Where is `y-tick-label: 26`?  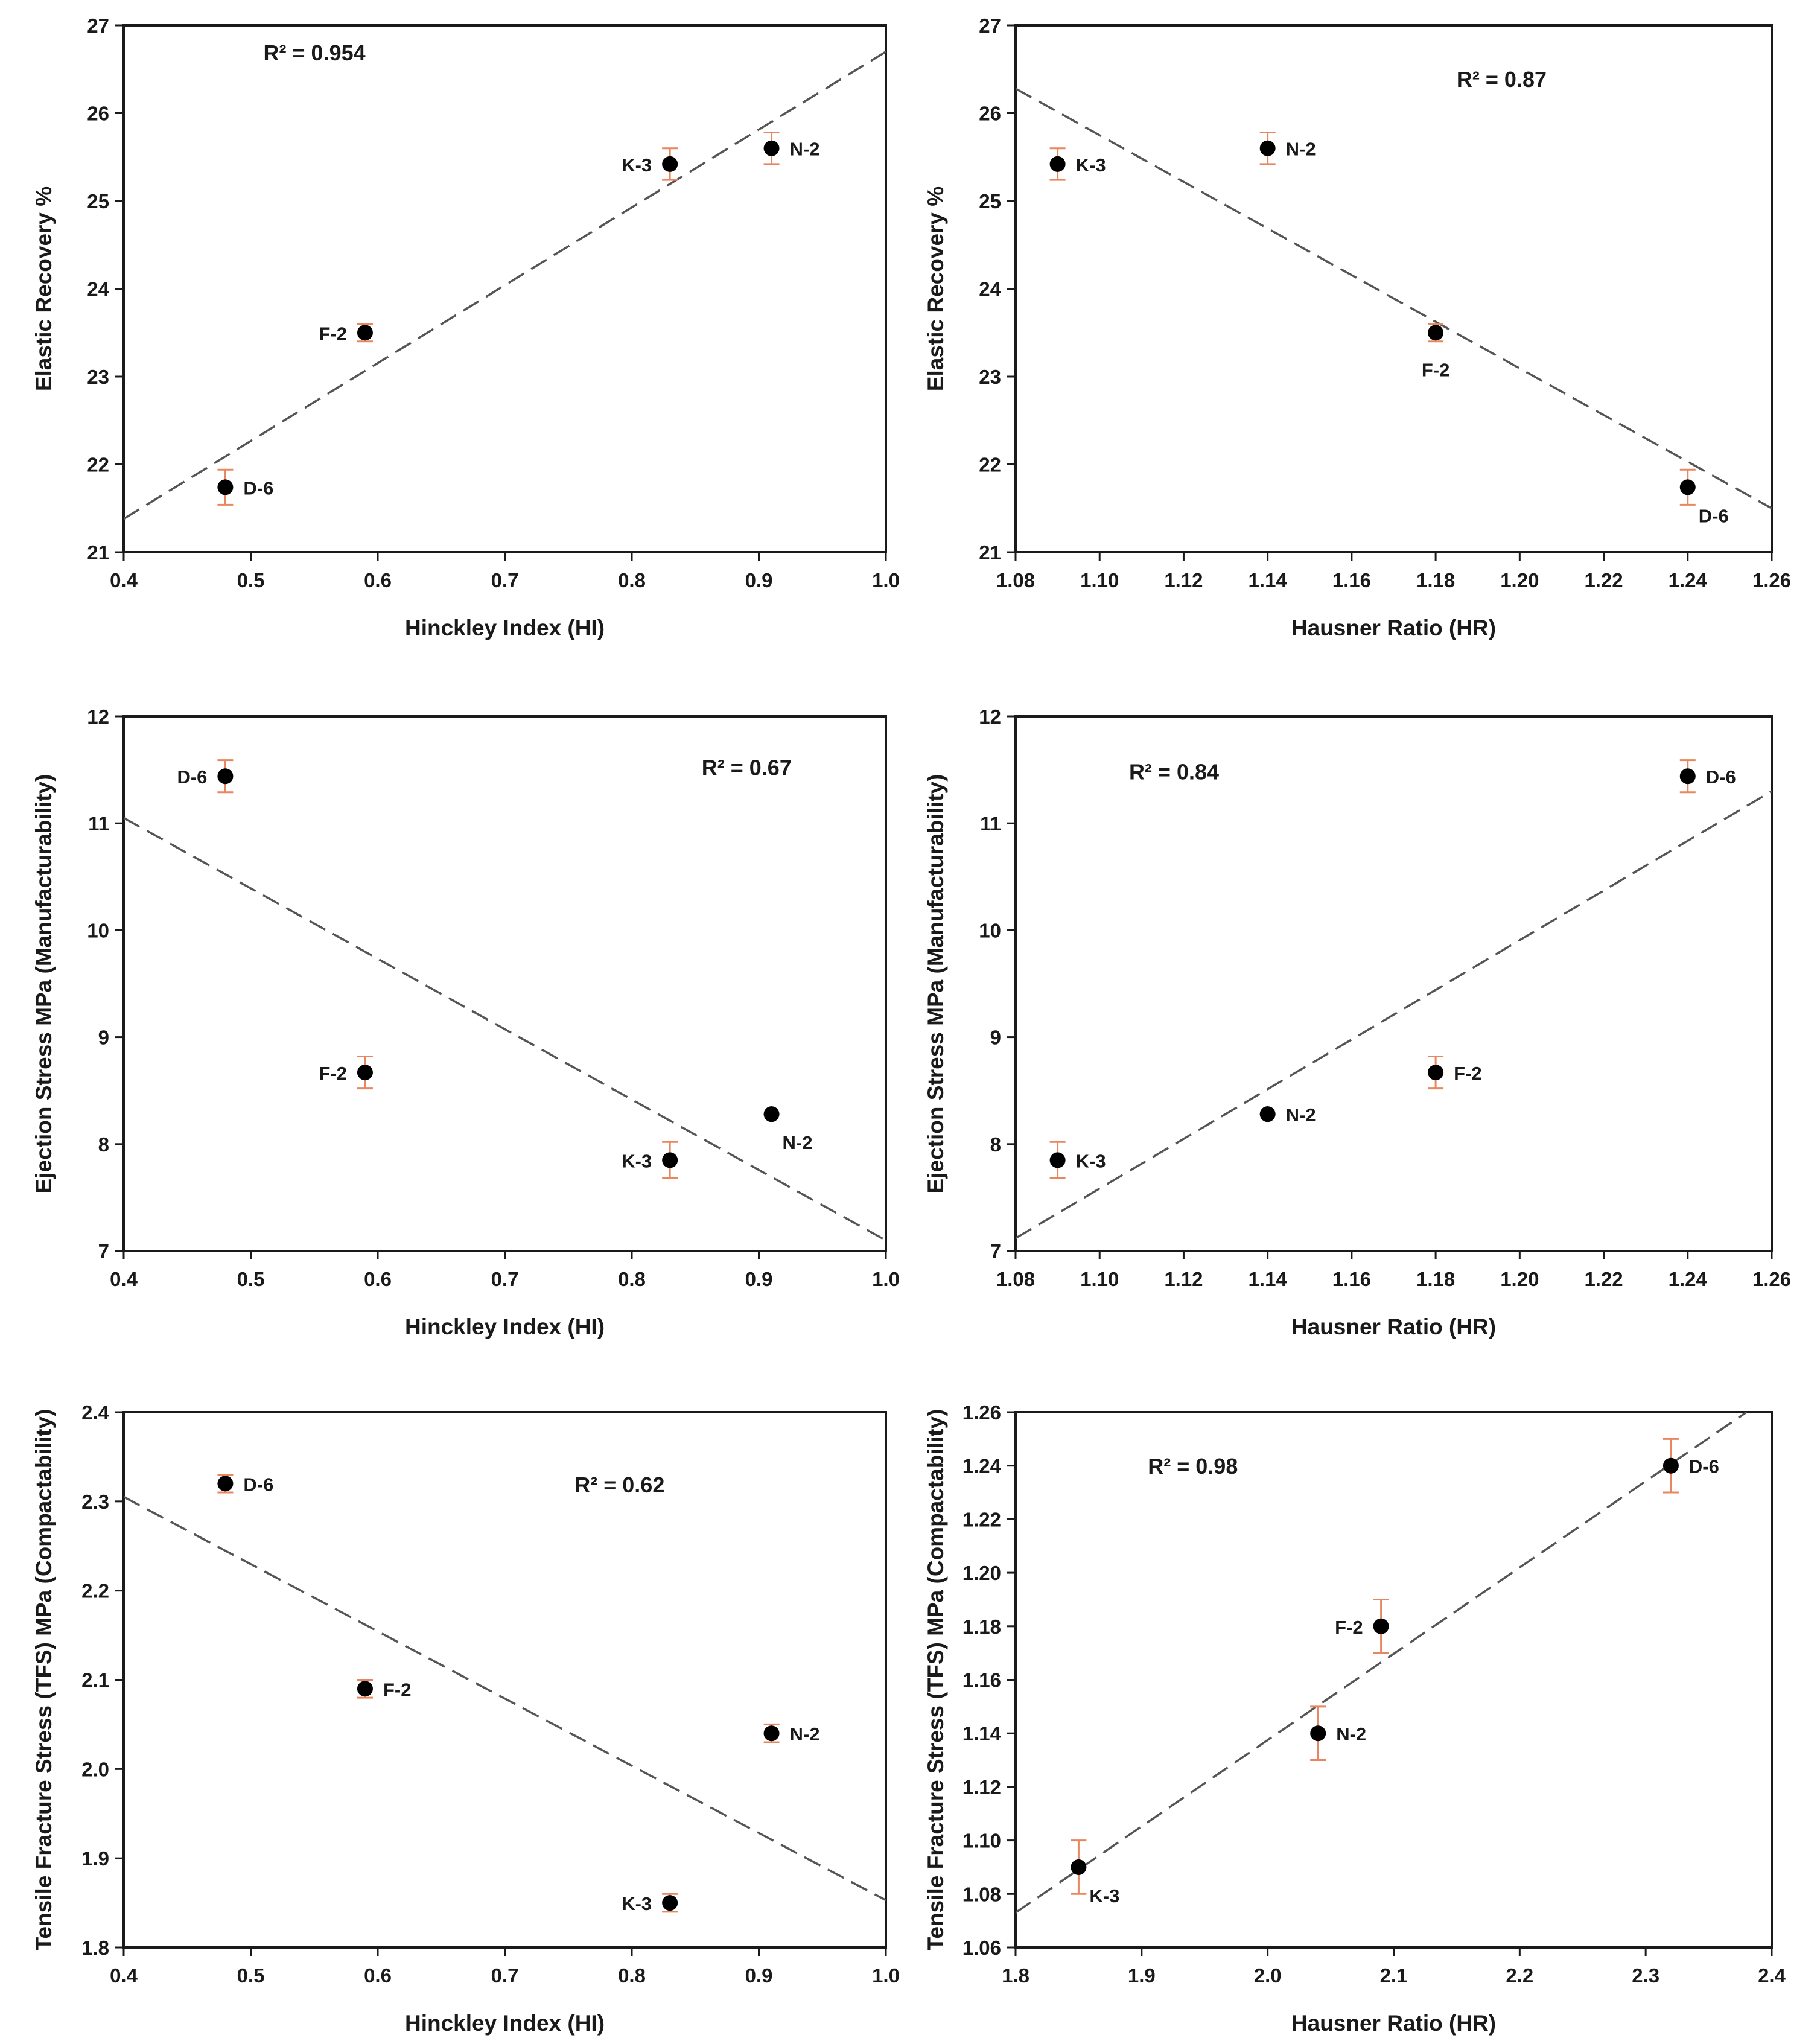 y-tick-label: 26 is located at coordinates (98, 114).